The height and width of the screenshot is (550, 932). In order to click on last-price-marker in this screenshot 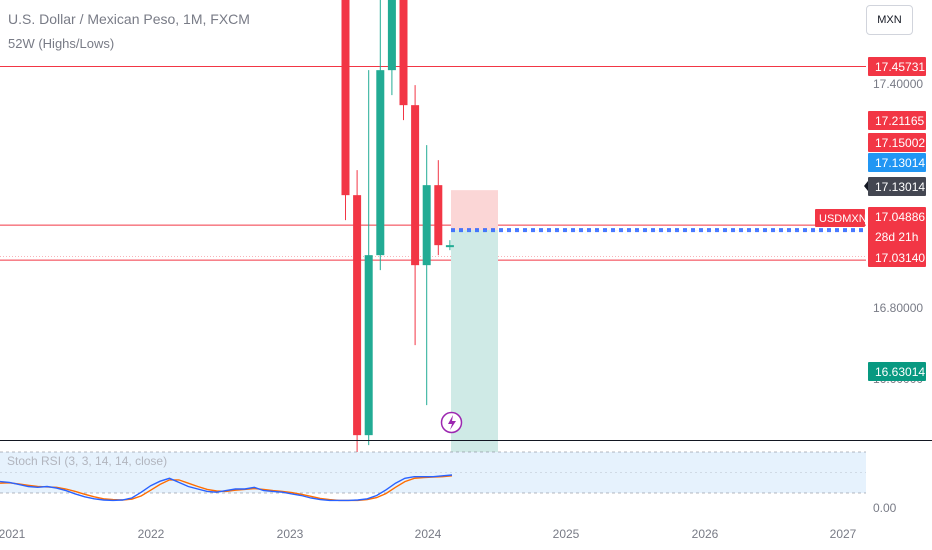, I will do `click(866, 186)`.